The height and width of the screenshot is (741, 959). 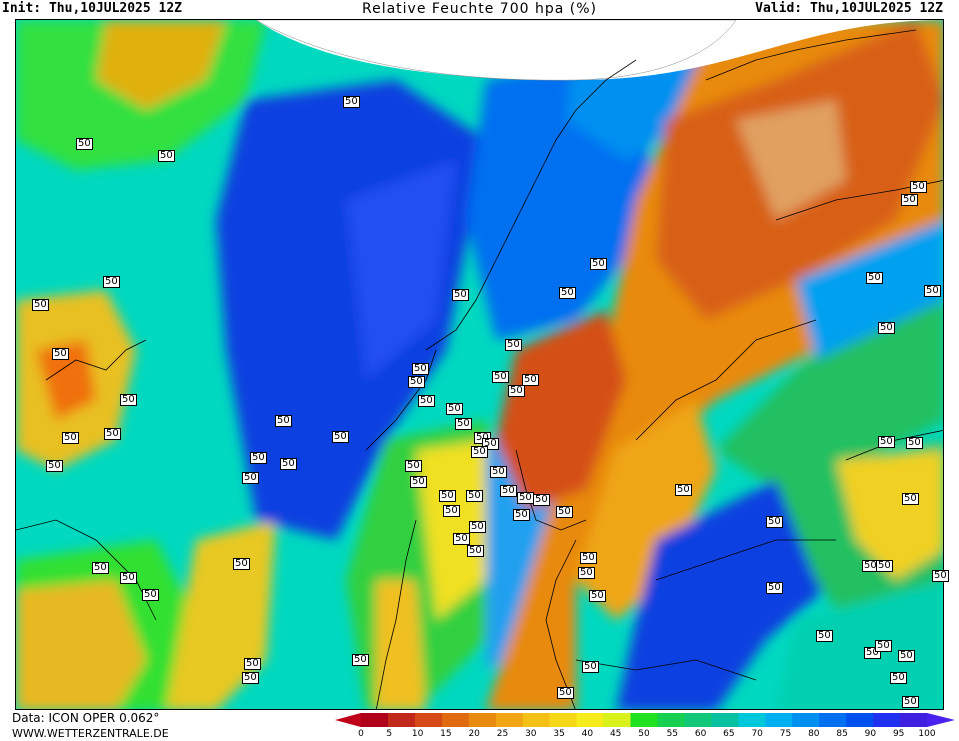 I want to click on legend-tick-label: 85, so click(x=842, y=734).